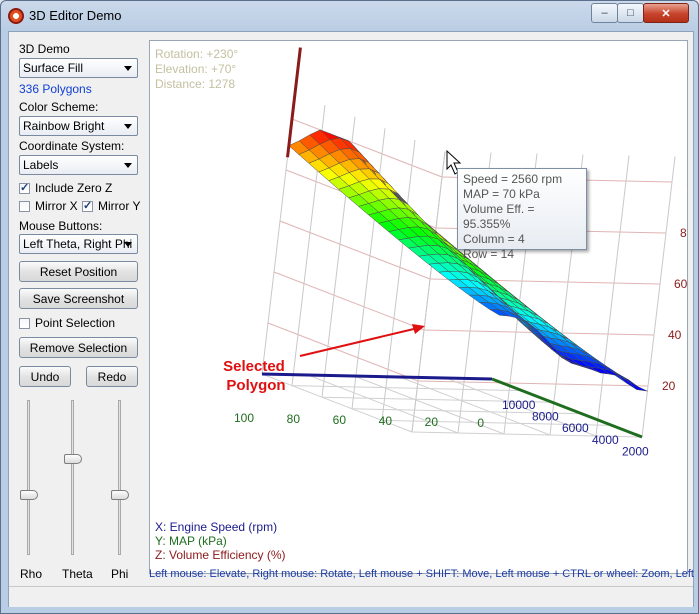 The width and height of the screenshot is (699, 614). Describe the element at coordinates (513, 179) in the screenshot. I see `tooltip-speed: Speed = 2560 rpm` at that location.